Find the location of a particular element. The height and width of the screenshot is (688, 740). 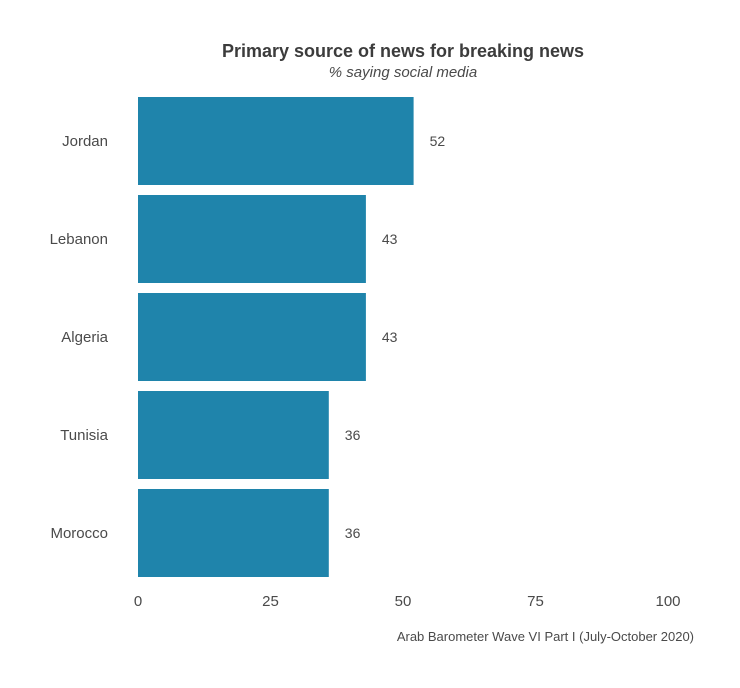

chart-title: Primary source of news for breaking news is located at coordinates (403, 51).